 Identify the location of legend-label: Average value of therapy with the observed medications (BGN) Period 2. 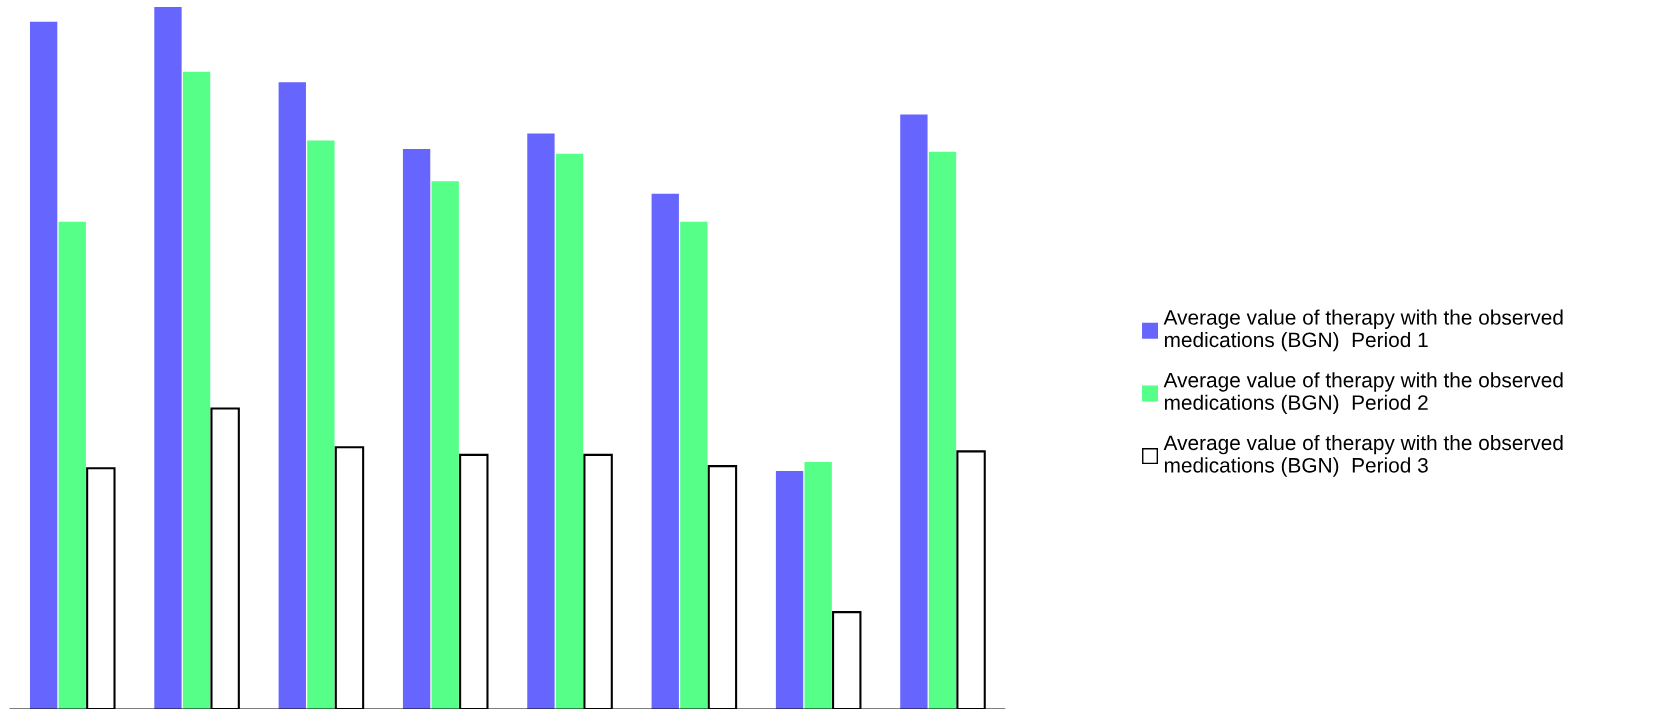
(1363, 393).